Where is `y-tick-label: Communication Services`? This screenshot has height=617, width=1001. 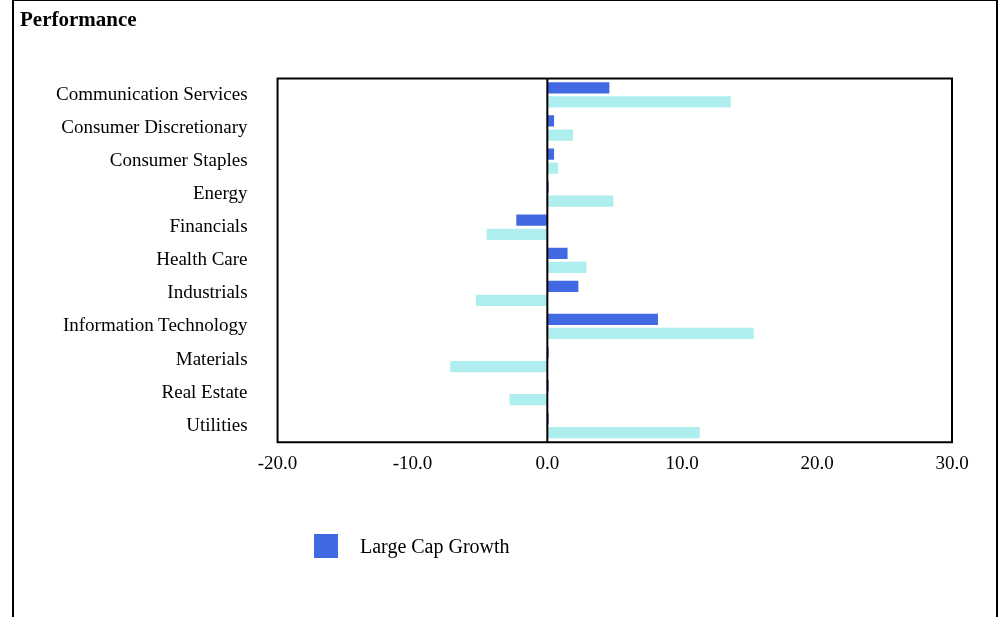
y-tick-label: Communication Services is located at coordinates (151, 93).